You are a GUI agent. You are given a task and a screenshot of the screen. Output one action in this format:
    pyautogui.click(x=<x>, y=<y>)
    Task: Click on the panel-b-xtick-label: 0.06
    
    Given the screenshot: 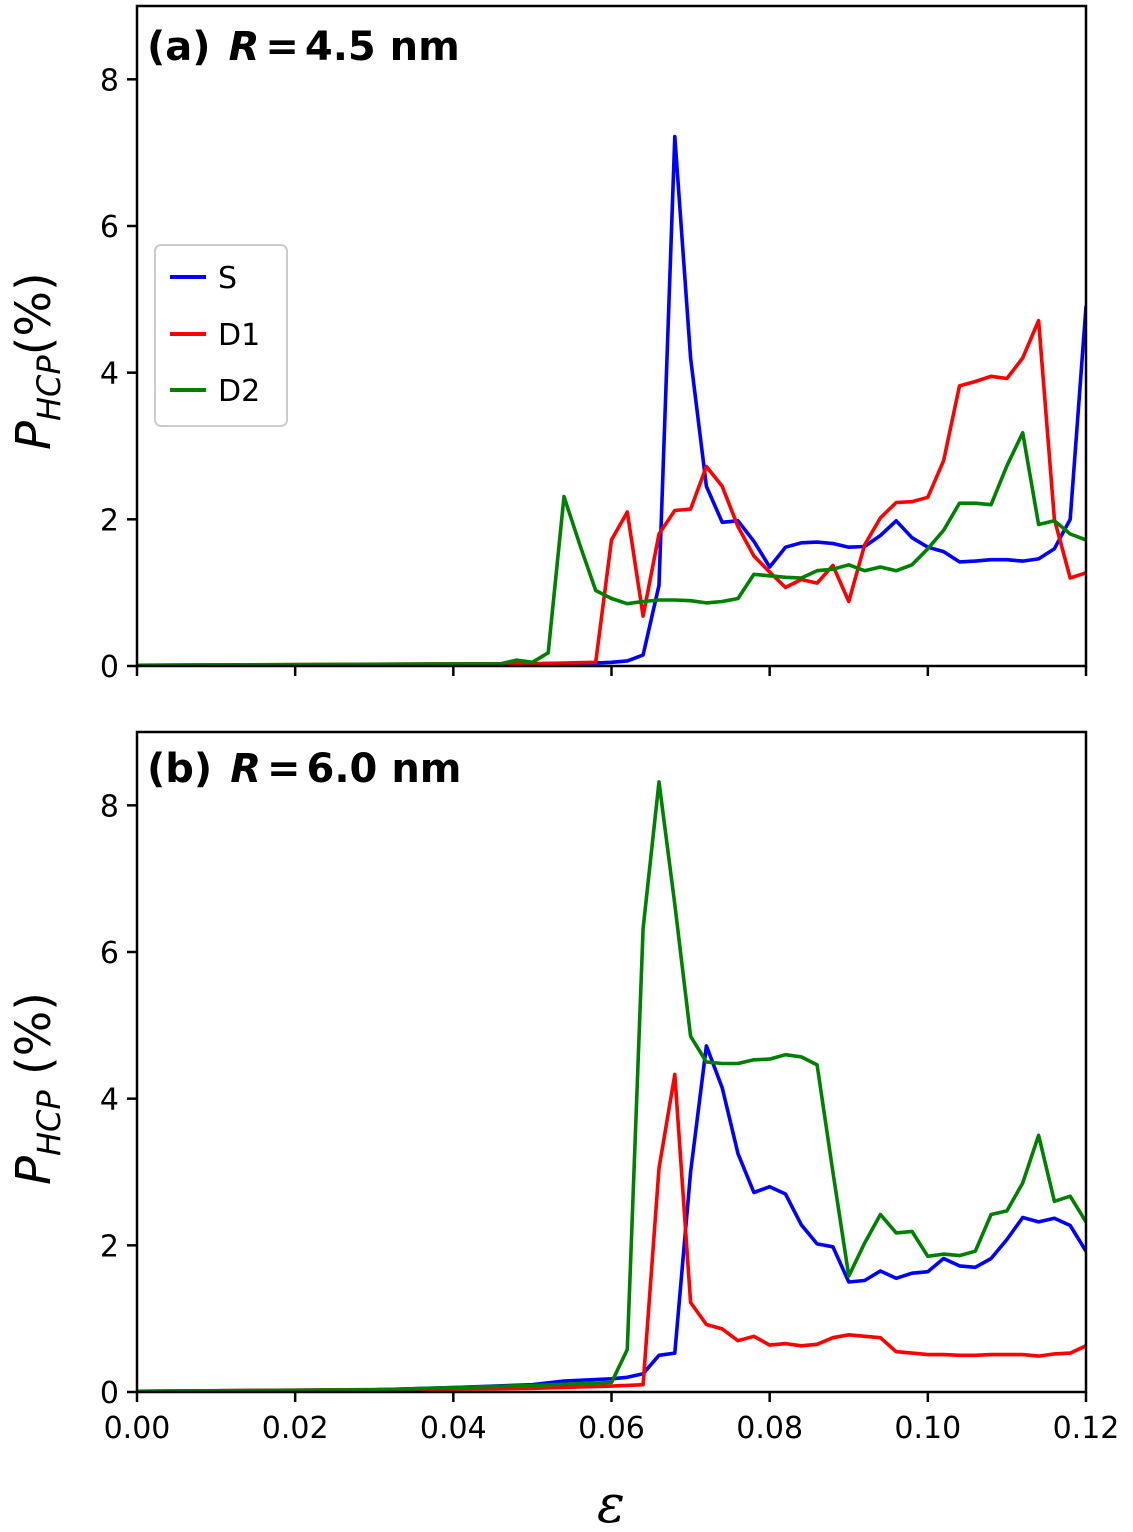 What is the action you would take?
    pyautogui.click(x=611, y=1428)
    